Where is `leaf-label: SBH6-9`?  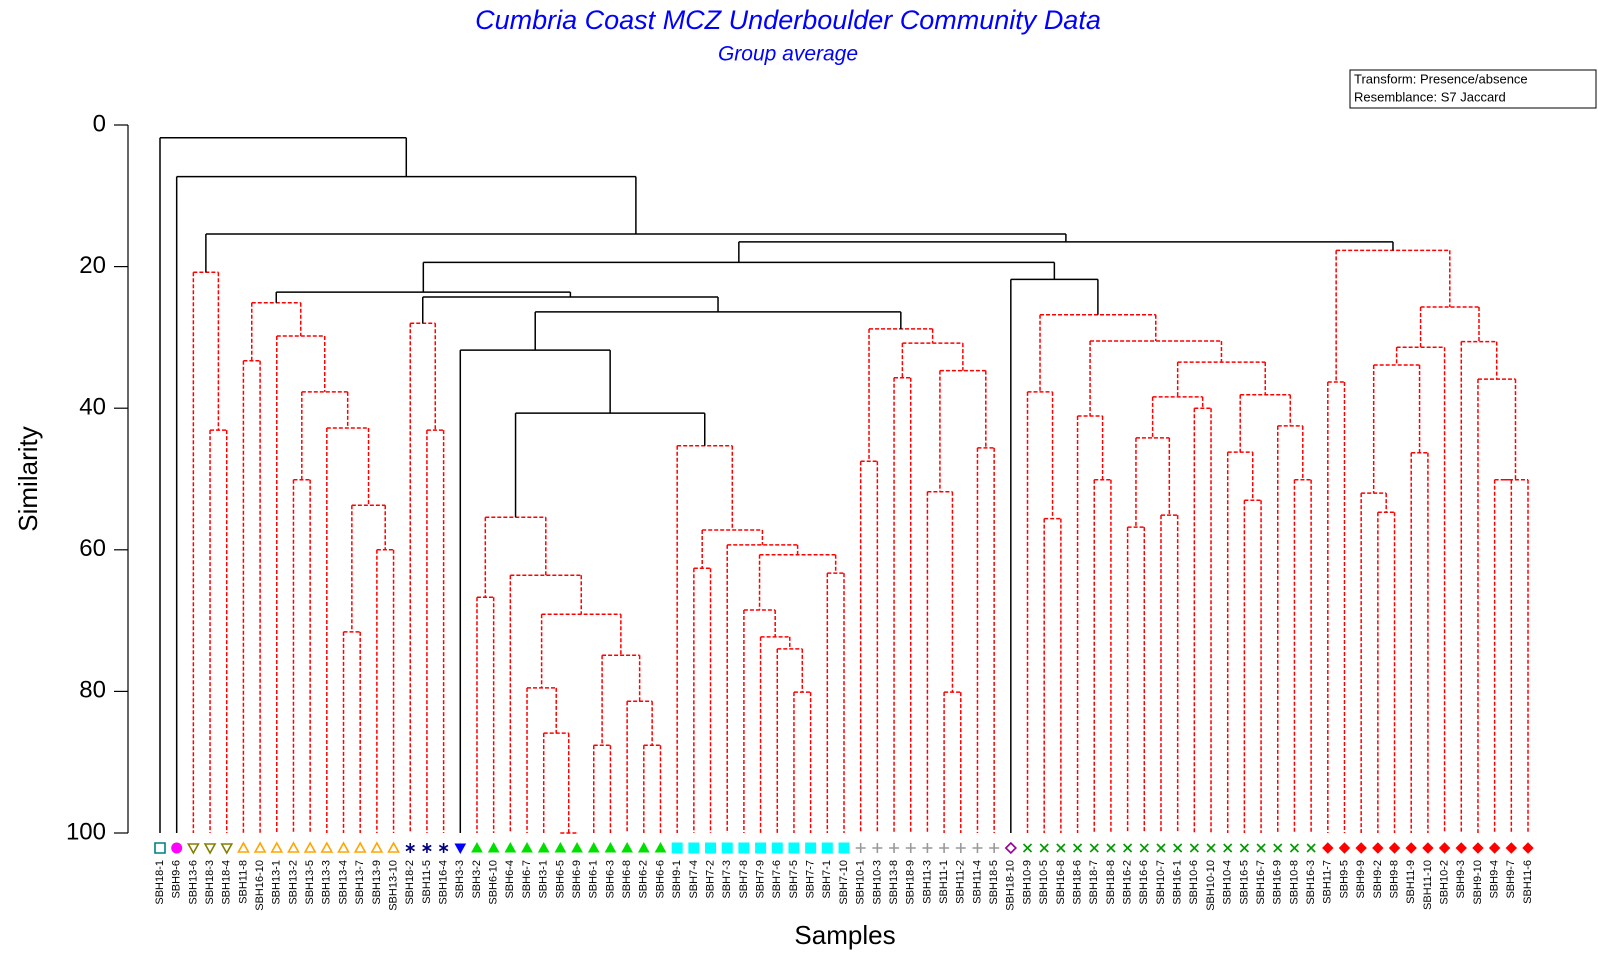 leaf-label: SBH6-9 is located at coordinates (577, 879).